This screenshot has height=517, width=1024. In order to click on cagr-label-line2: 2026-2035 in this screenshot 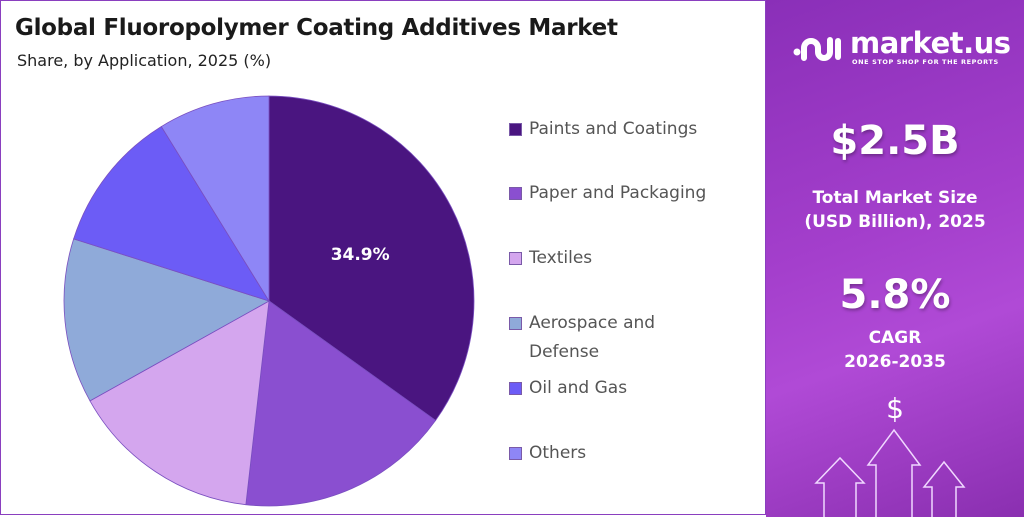, I will do `click(895, 362)`.